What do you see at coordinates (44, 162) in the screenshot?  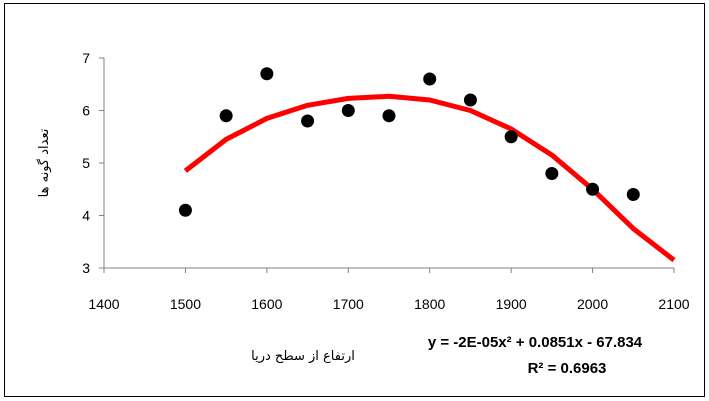 I see `y-axis-title: تعداد گونه ها` at bounding box center [44, 162].